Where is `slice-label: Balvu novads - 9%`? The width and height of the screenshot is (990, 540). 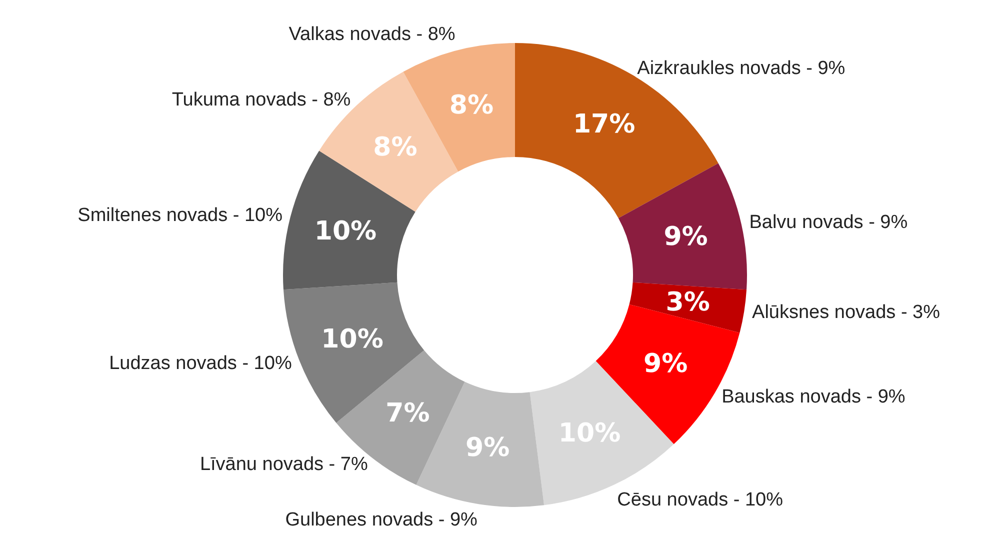 slice-label: Balvu novads - 9% is located at coordinates (828, 223).